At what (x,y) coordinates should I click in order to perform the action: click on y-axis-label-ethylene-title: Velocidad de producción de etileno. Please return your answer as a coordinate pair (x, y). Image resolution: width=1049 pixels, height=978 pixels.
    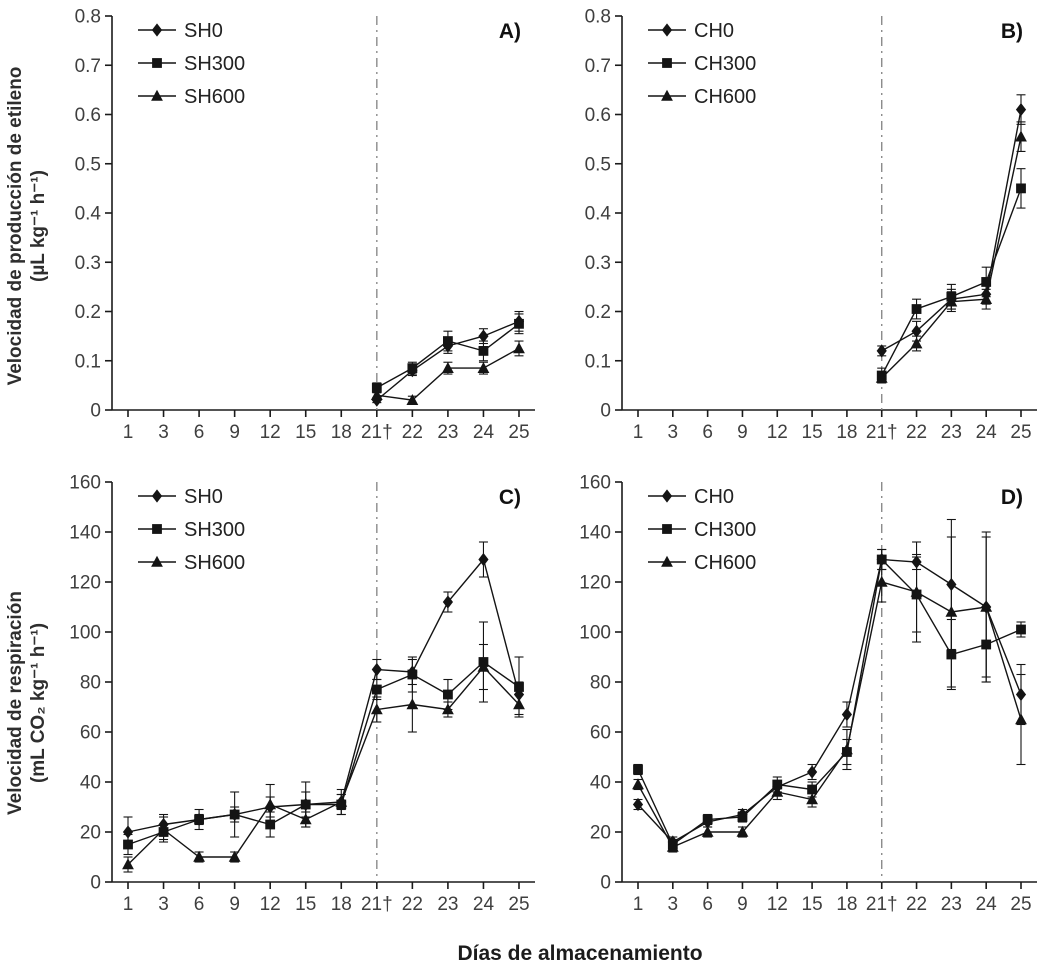
    Looking at the image, I should click on (15, 226).